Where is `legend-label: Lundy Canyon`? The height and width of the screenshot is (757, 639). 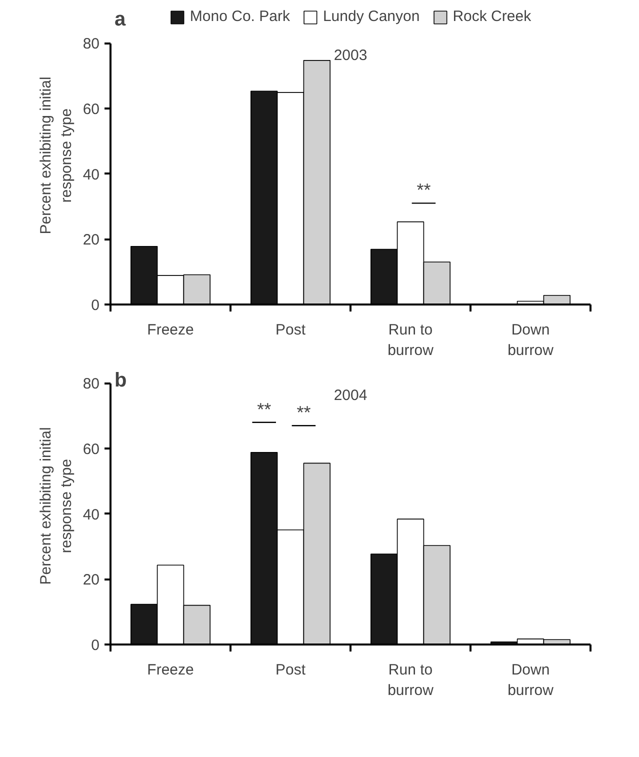 legend-label: Lundy Canyon is located at coordinates (371, 16).